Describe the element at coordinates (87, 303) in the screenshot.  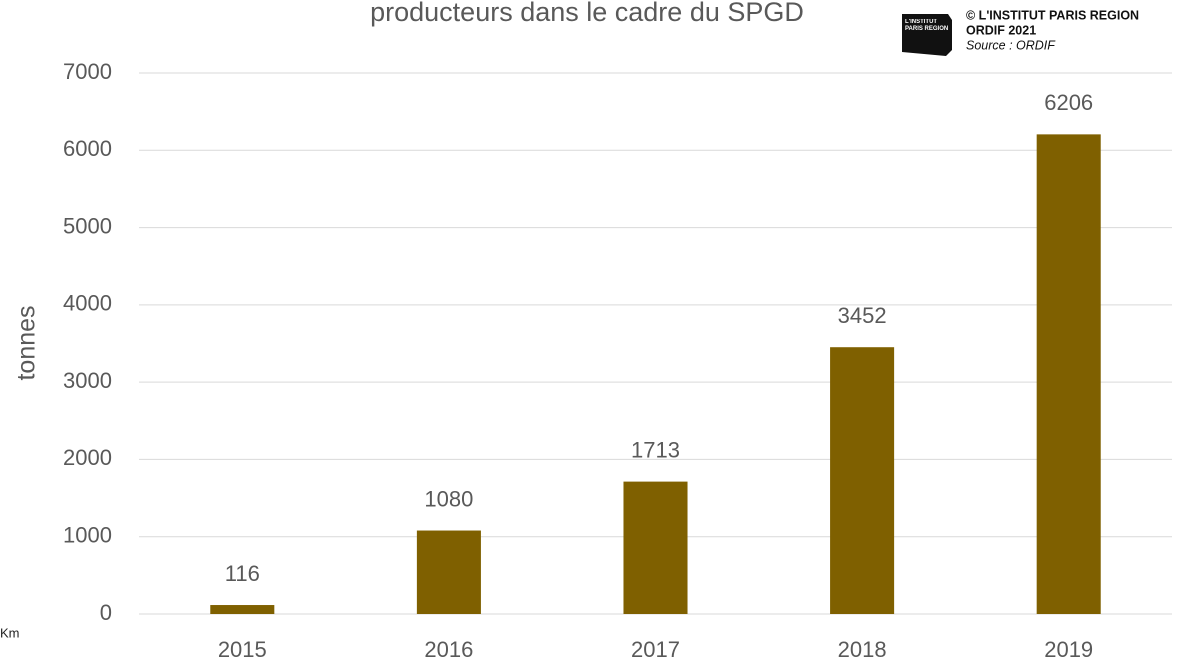
I see `y-tick-label: 4000` at that location.